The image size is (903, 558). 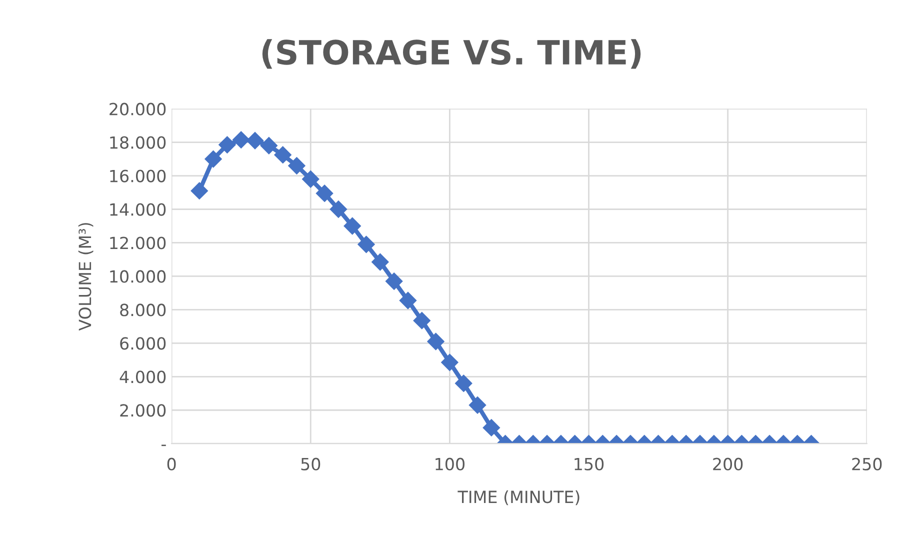 What do you see at coordinates (143, 377) in the screenshot?
I see `y-tick-label: 4.000` at bounding box center [143, 377].